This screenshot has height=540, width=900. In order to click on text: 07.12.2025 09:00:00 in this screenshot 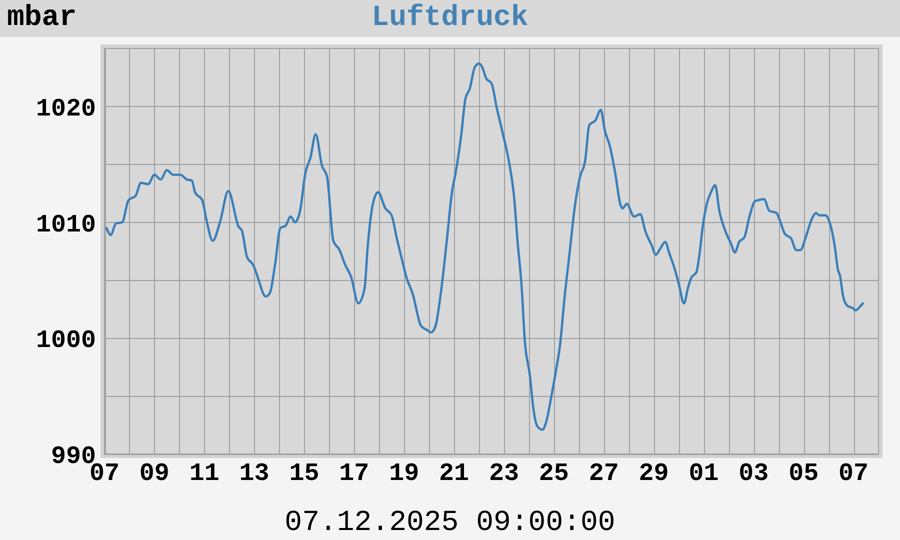, I will do `click(450, 522)`.